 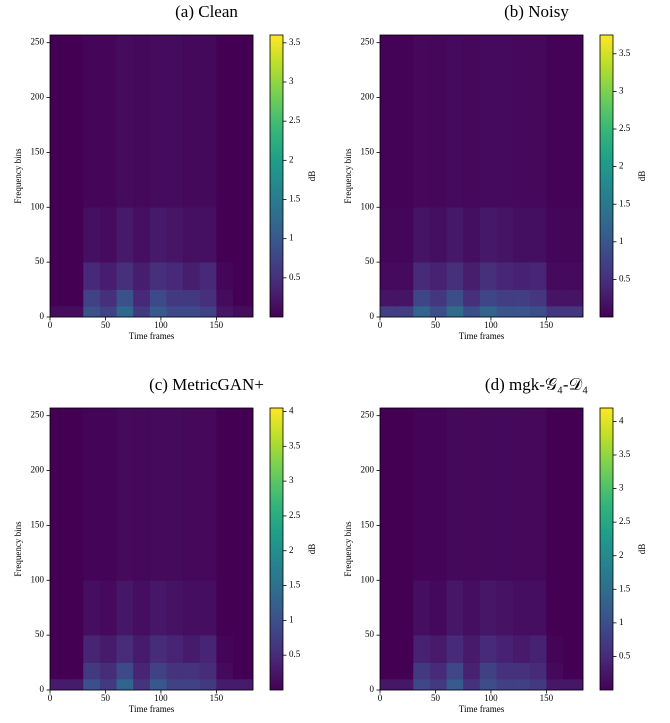 I want to click on panel-title: (c) MetricGAN+, so click(x=206, y=384).